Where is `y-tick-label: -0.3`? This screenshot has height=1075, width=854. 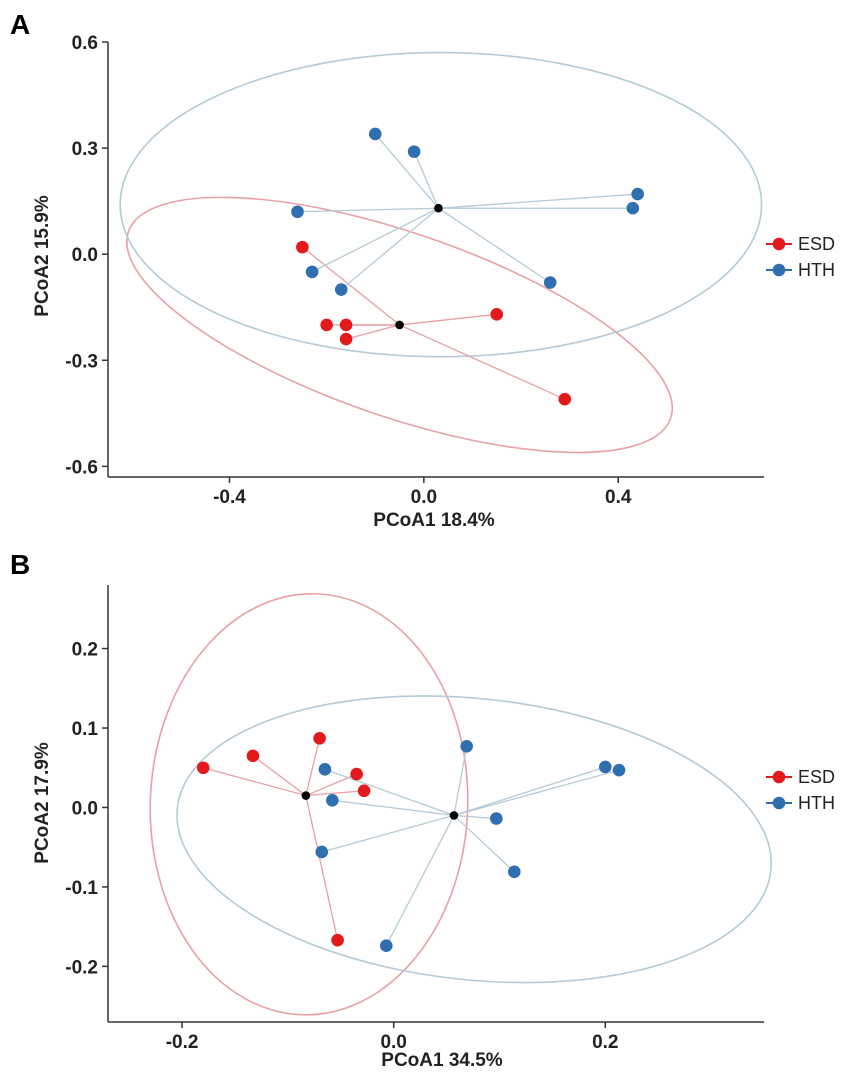 y-tick-label: -0.3 is located at coordinates (81, 361).